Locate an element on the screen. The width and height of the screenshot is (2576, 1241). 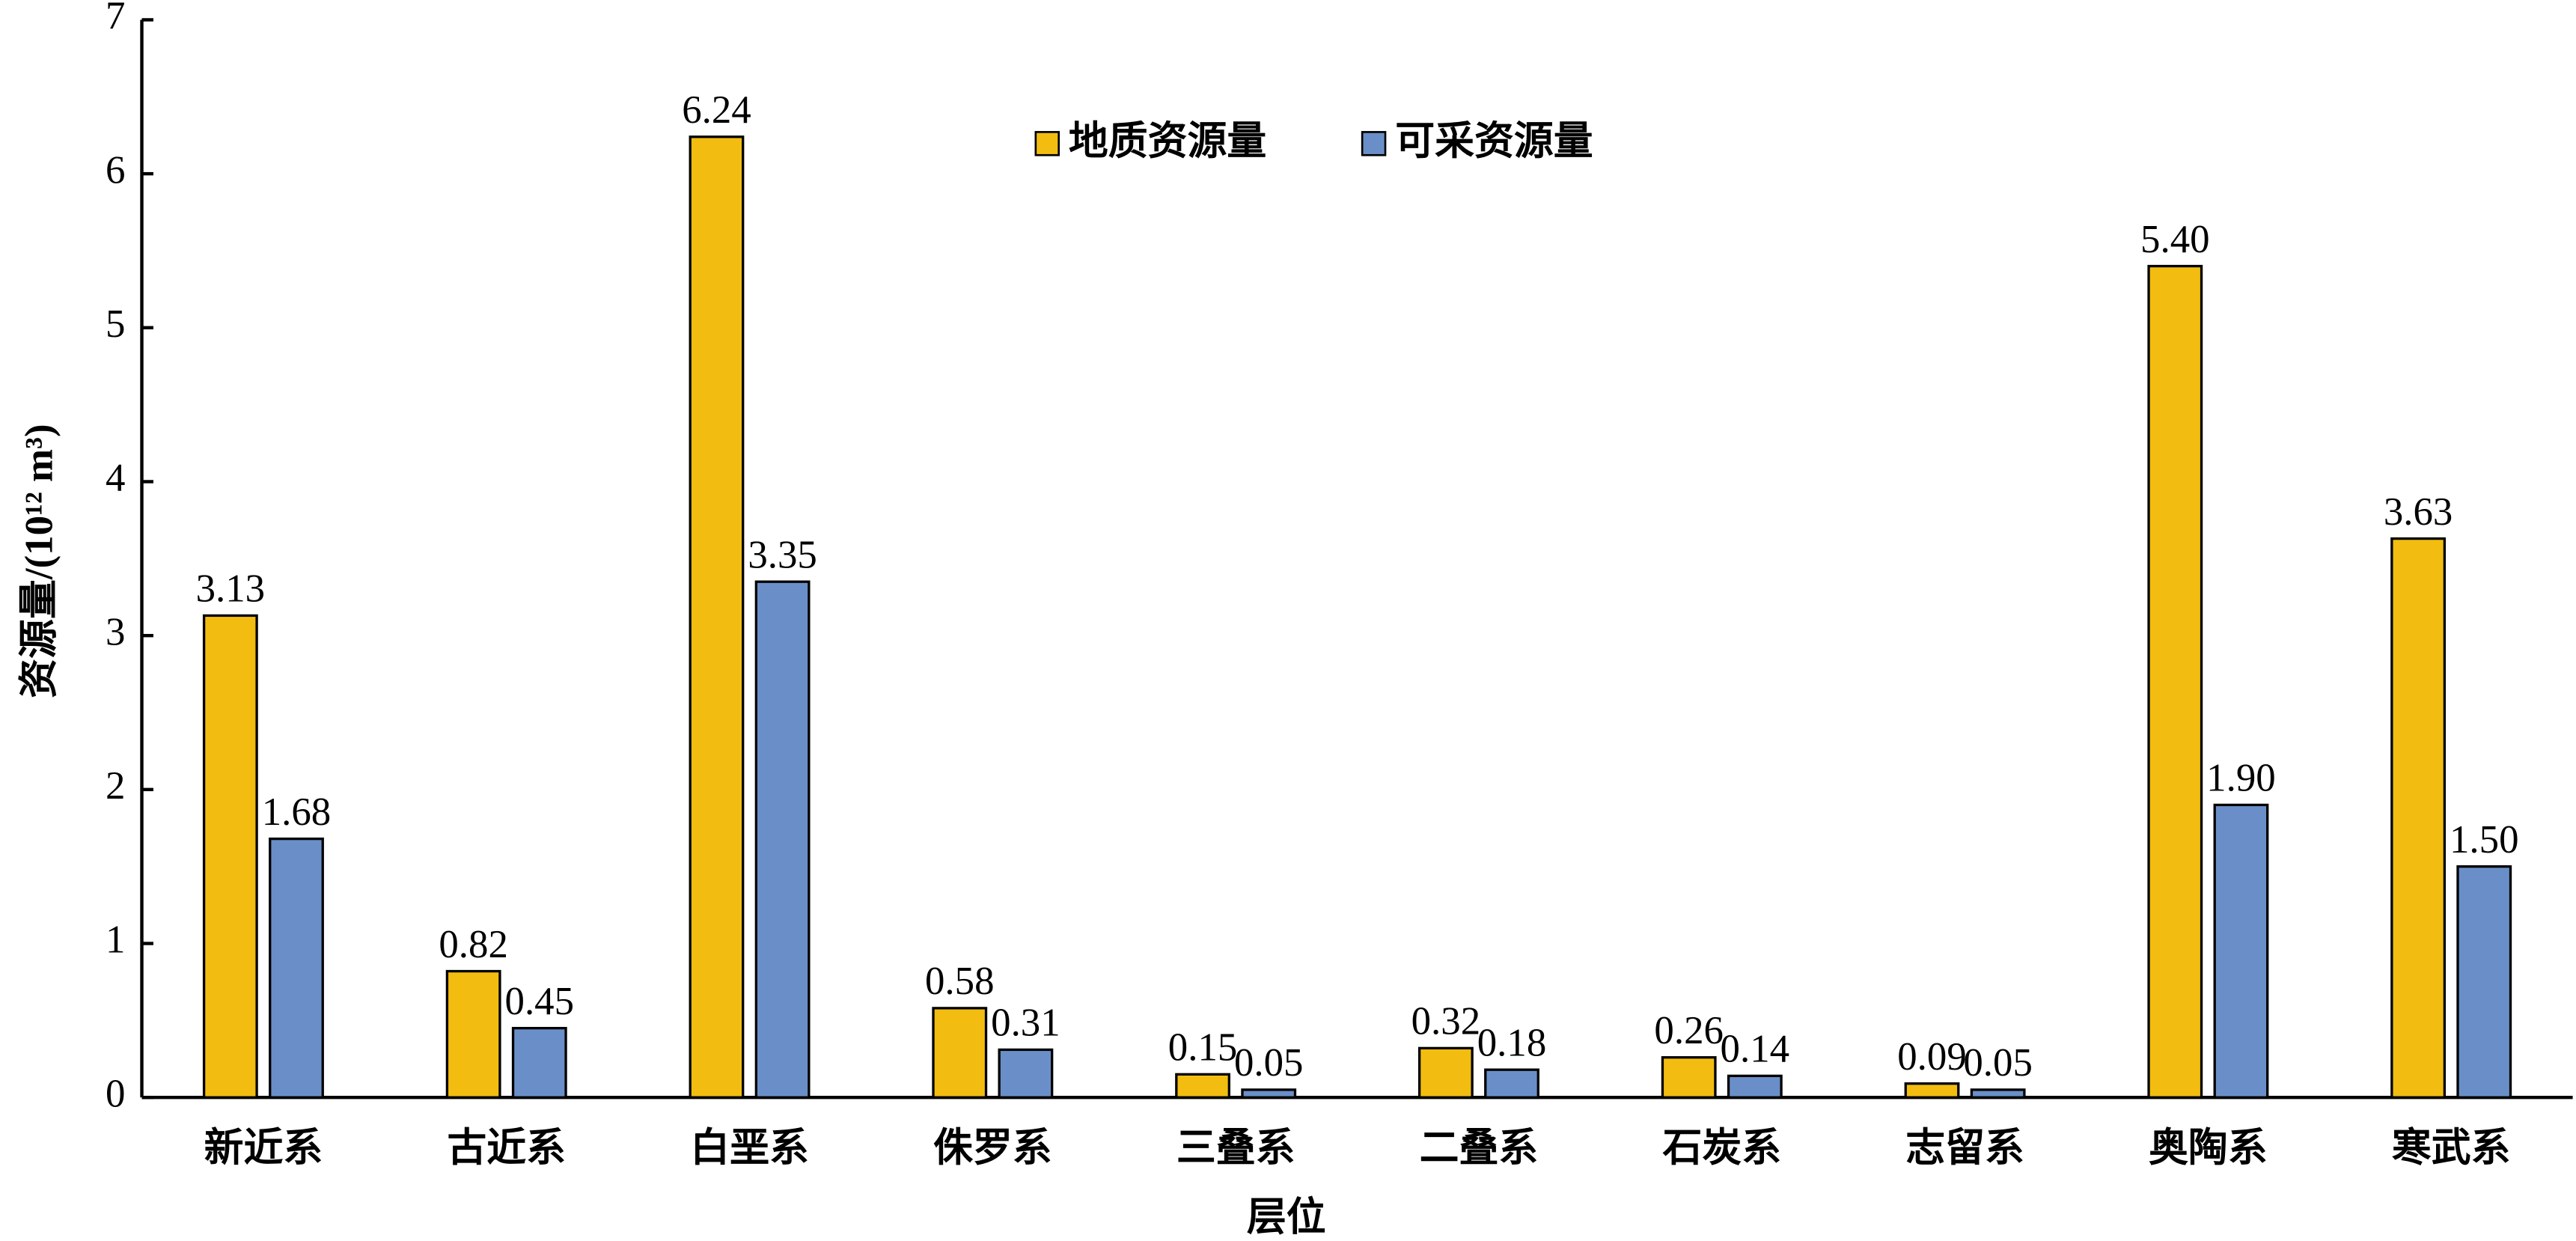
y-tick-label: 0 is located at coordinates (116, 1093).